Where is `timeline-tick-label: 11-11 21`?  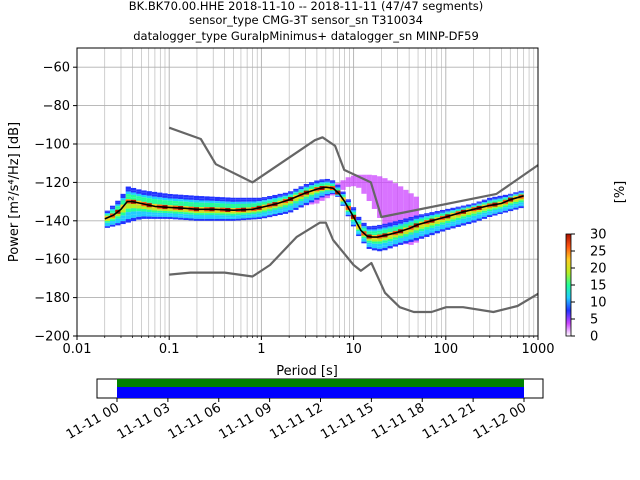 timeline-tick-label: 11-11 21 is located at coordinates (449, 421).